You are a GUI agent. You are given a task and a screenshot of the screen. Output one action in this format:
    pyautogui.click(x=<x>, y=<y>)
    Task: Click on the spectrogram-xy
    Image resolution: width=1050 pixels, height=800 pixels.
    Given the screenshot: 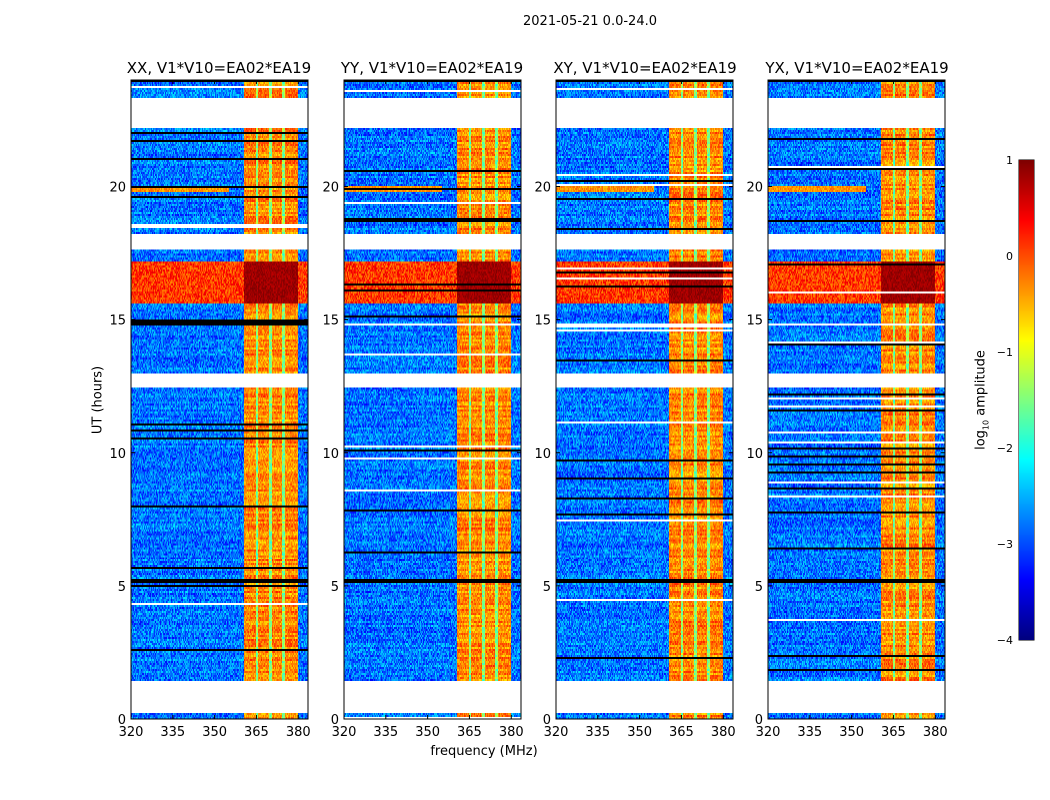 What is the action you would take?
    pyautogui.click(x=644, y=399)
    